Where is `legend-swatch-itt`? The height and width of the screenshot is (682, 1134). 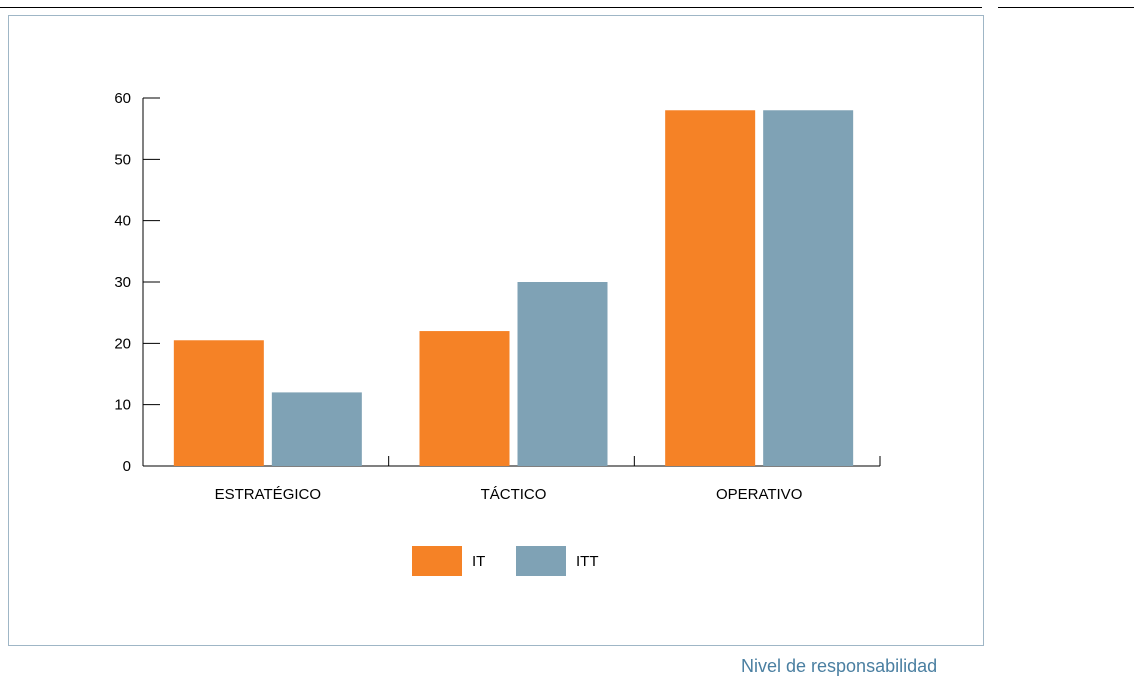 legend-swatch-itt is located at coordinates (541, 561).